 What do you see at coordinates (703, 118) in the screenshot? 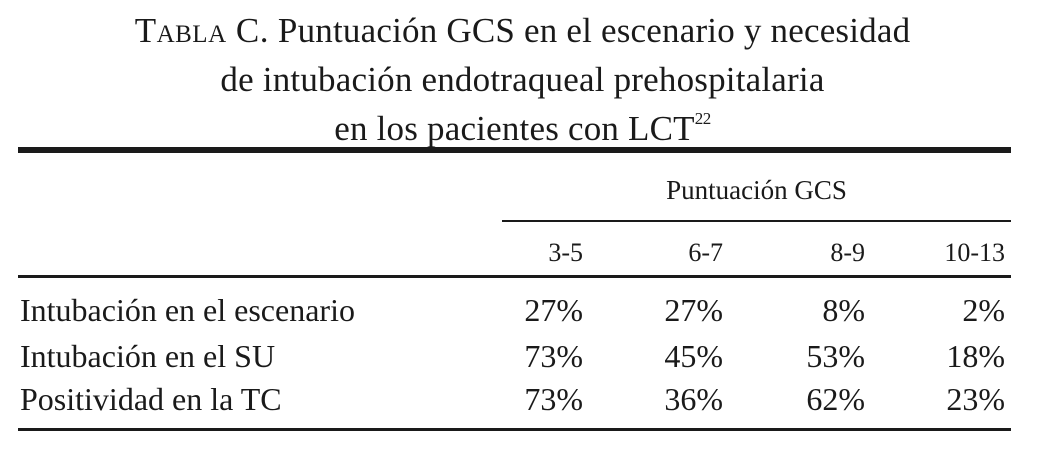
I see `reference-superscript: 22` at bounding box center [703, 118].